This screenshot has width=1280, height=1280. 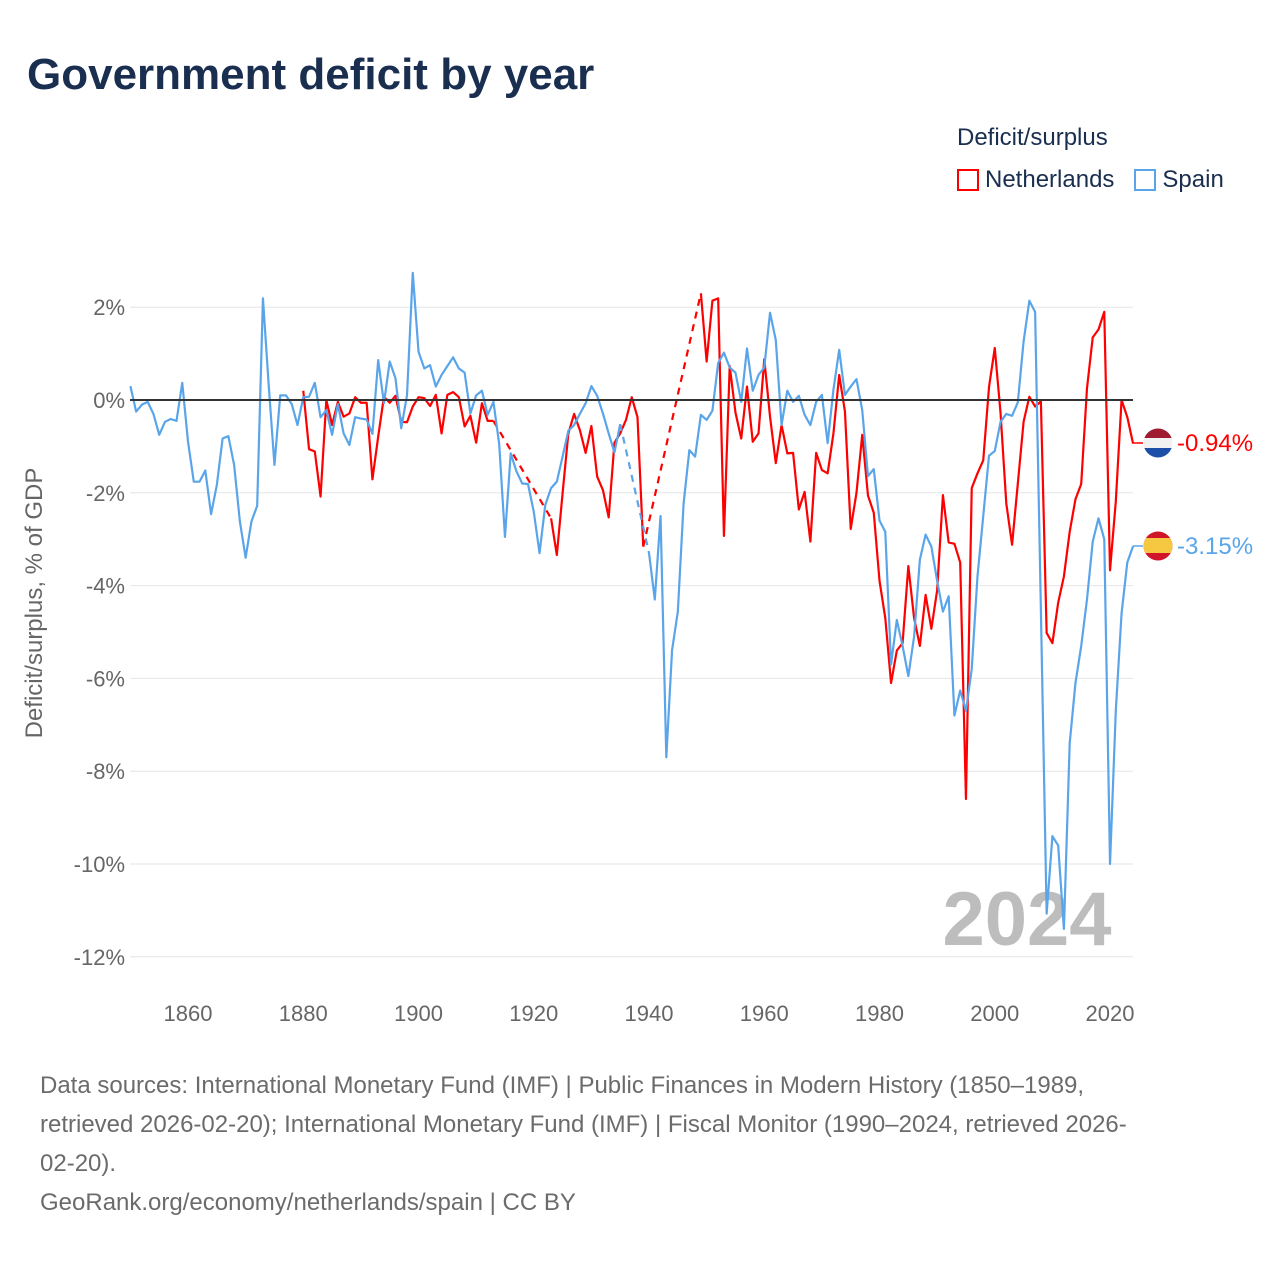 I want to click on source-line-3: 02-20)., so click(x=78, y=1163).